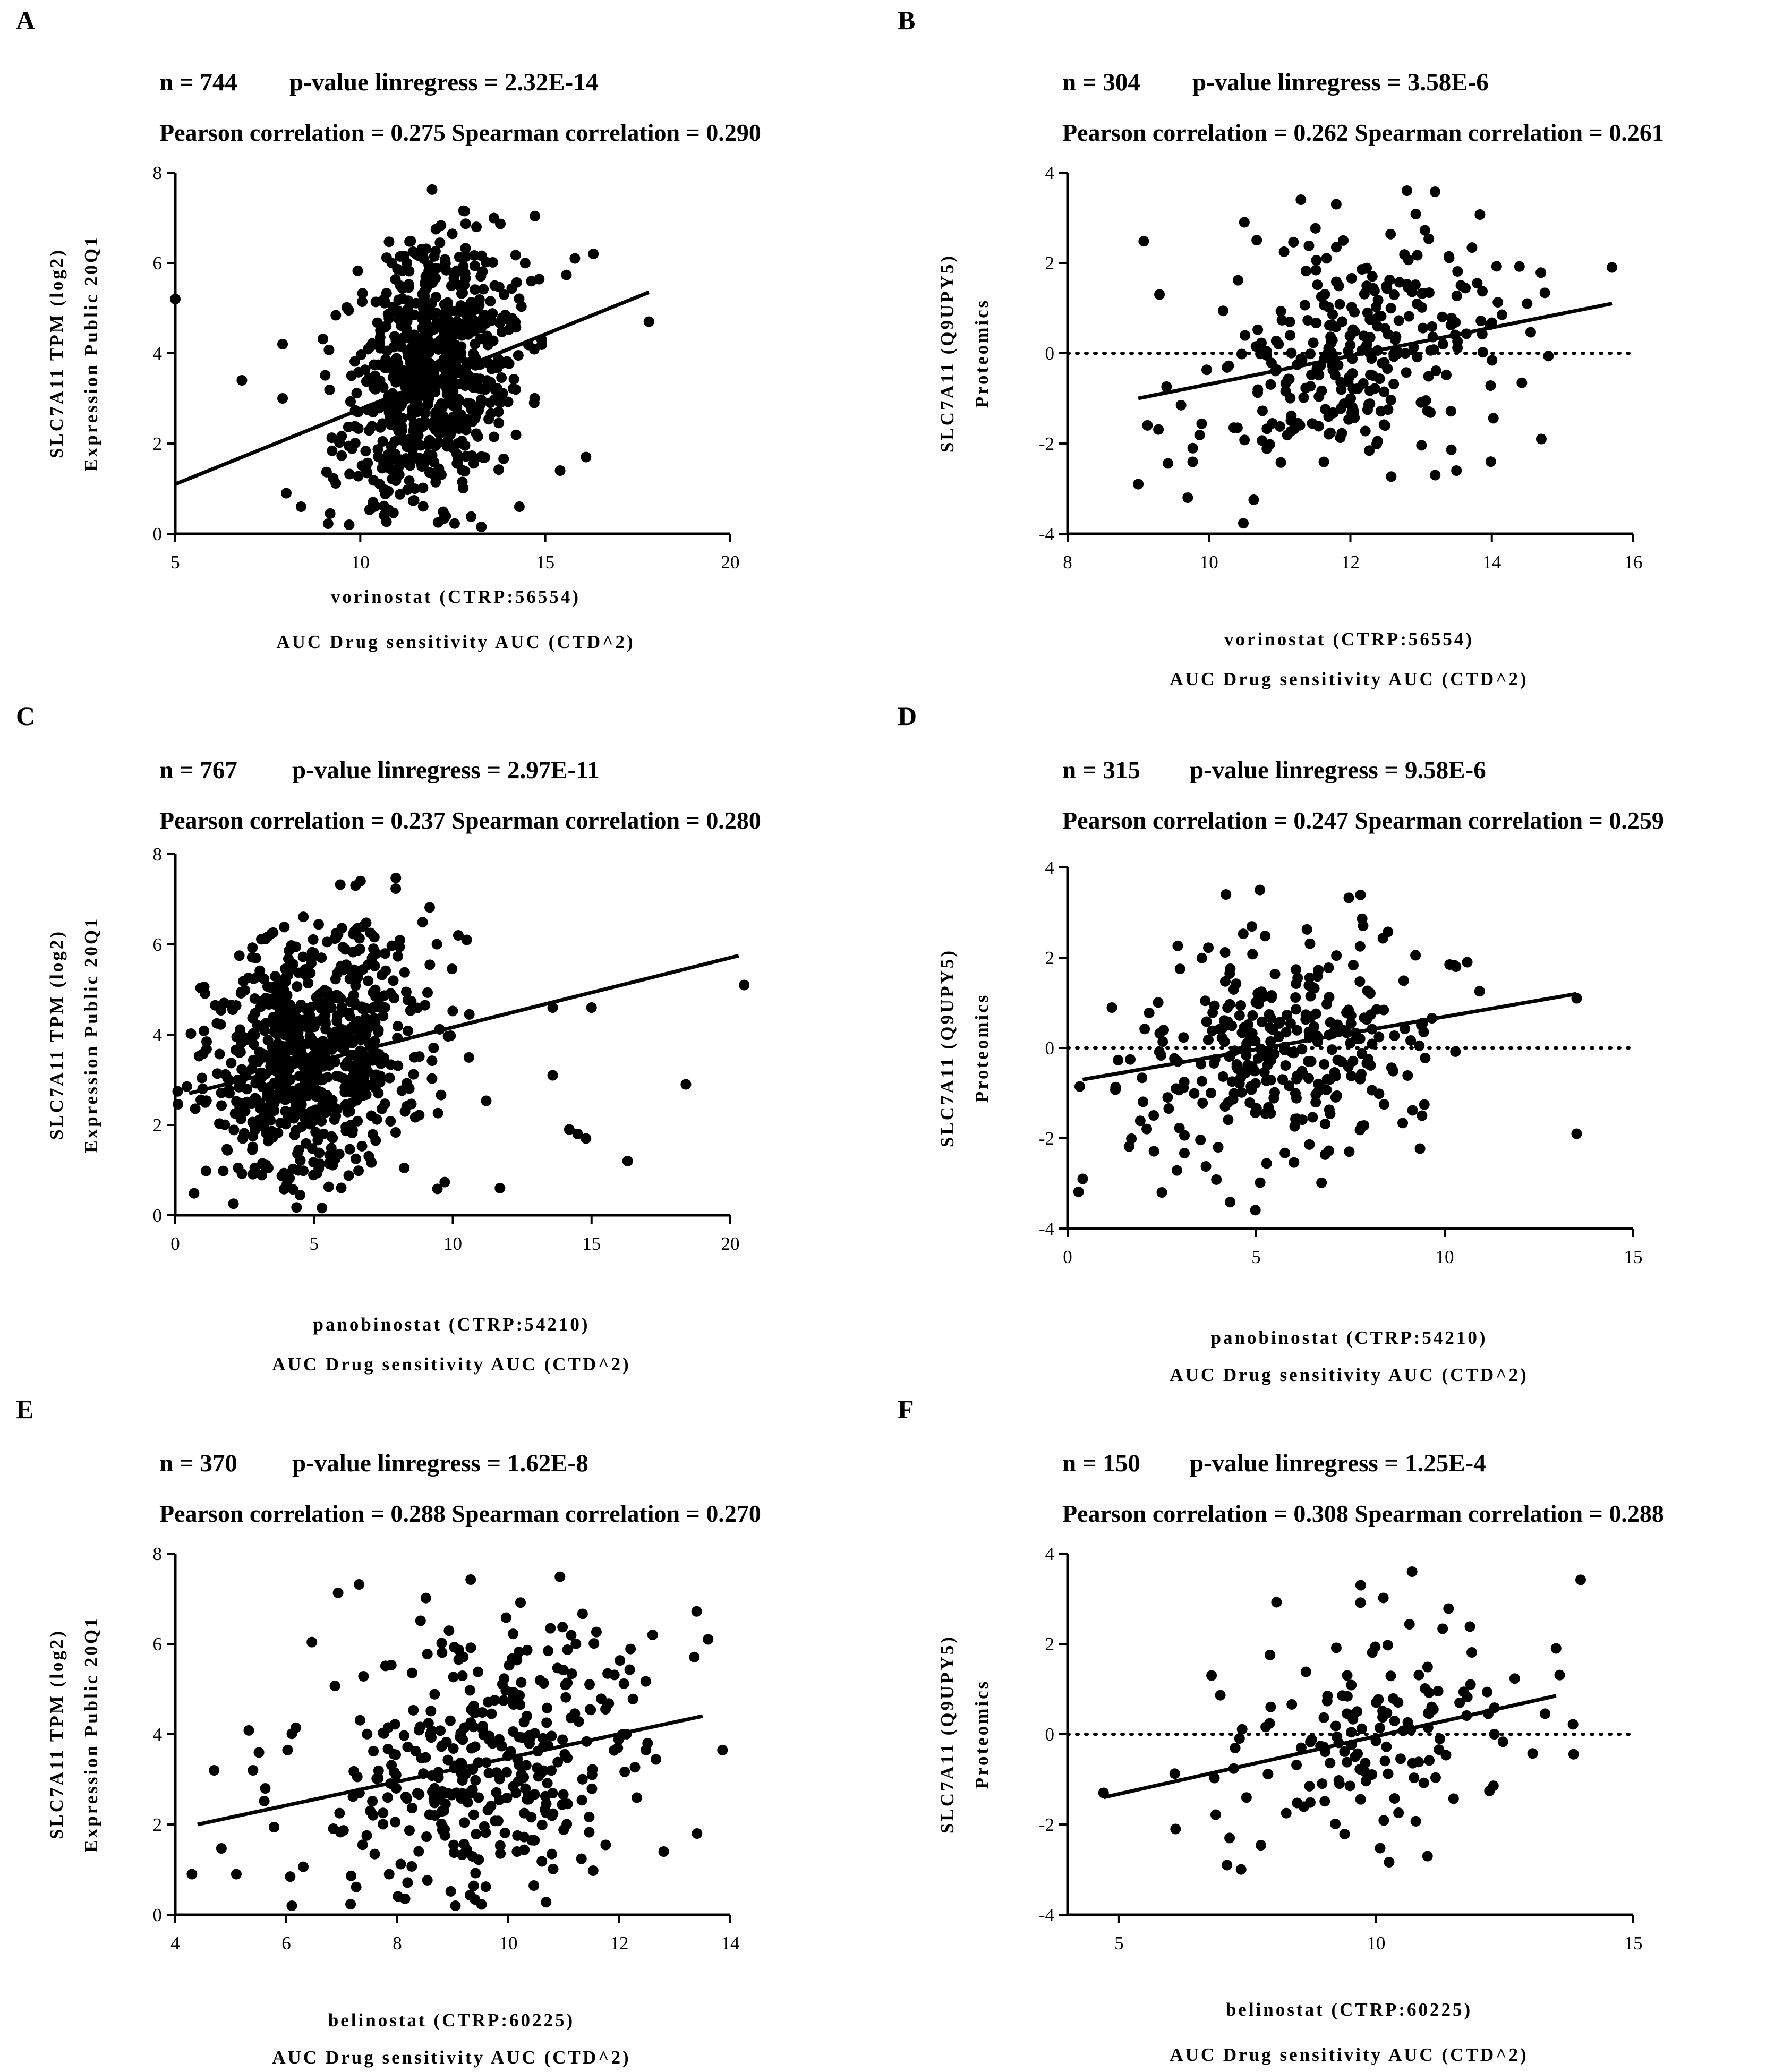 This screenshot has width=1766, height=2072. Describe the element at coordinates (452, 2020) in the screenshot. I see `x-axis-title: belinostat (CTRP:60225)` at that location.